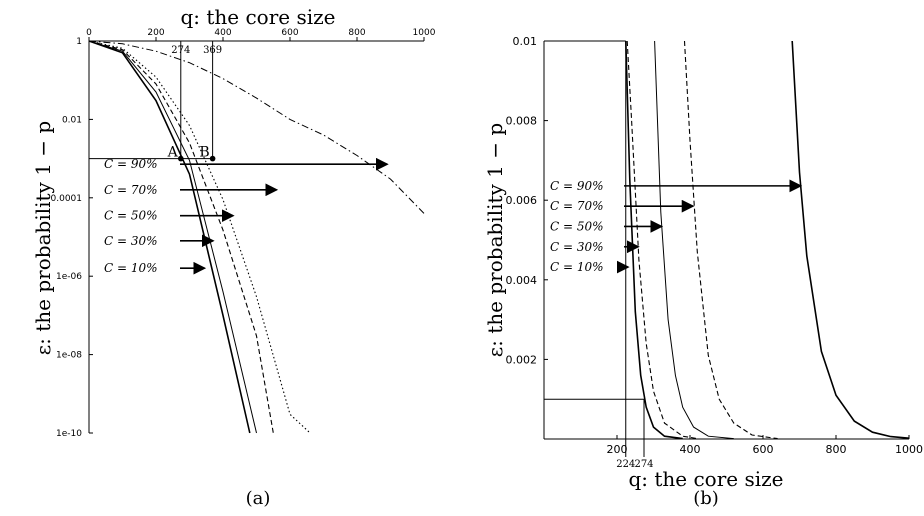  Describe the element at coordinates (522, 359) in the screenshot. I see `y-tick-label: 0.002` at that location.